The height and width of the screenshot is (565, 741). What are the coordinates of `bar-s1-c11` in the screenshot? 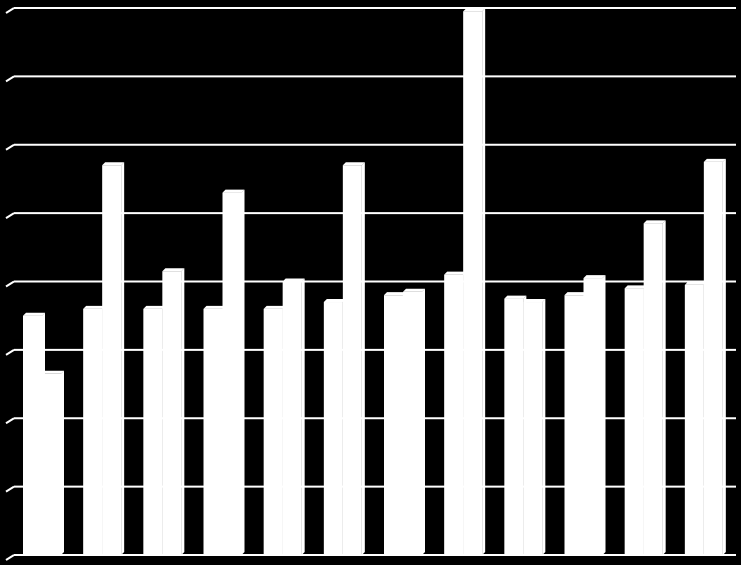 It's located at (635, 420).